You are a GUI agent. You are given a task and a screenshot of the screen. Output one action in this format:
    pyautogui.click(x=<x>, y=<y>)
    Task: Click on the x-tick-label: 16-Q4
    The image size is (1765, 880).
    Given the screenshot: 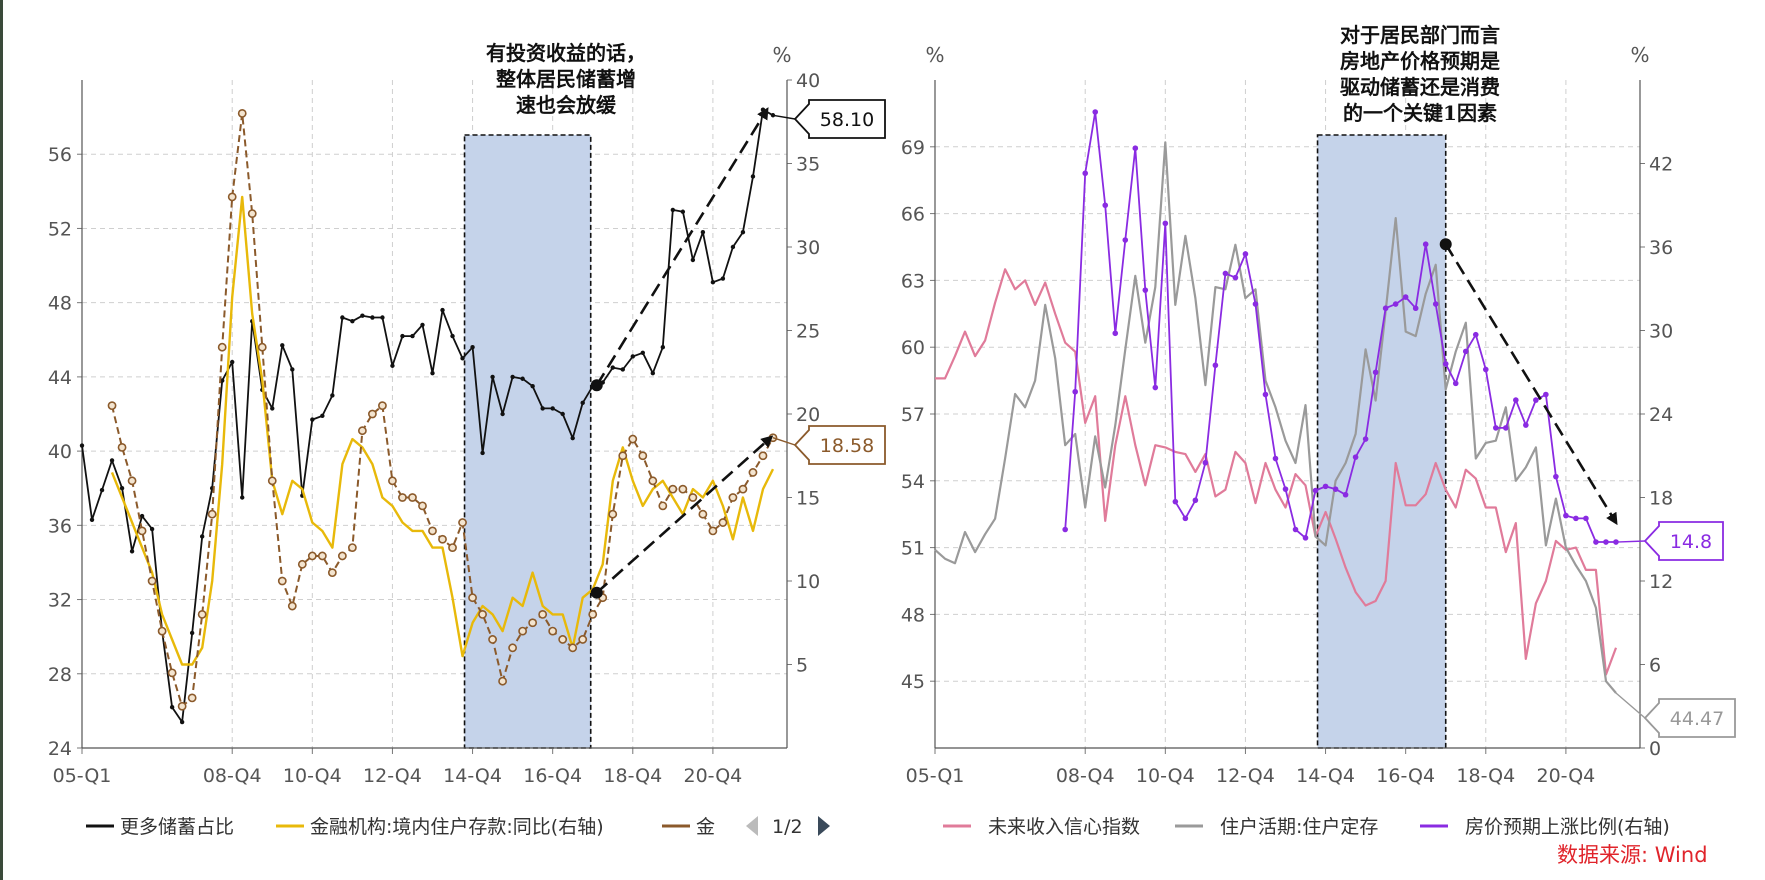 What is the action you would take?
    pyautogui.click(x=552, y=776)
    